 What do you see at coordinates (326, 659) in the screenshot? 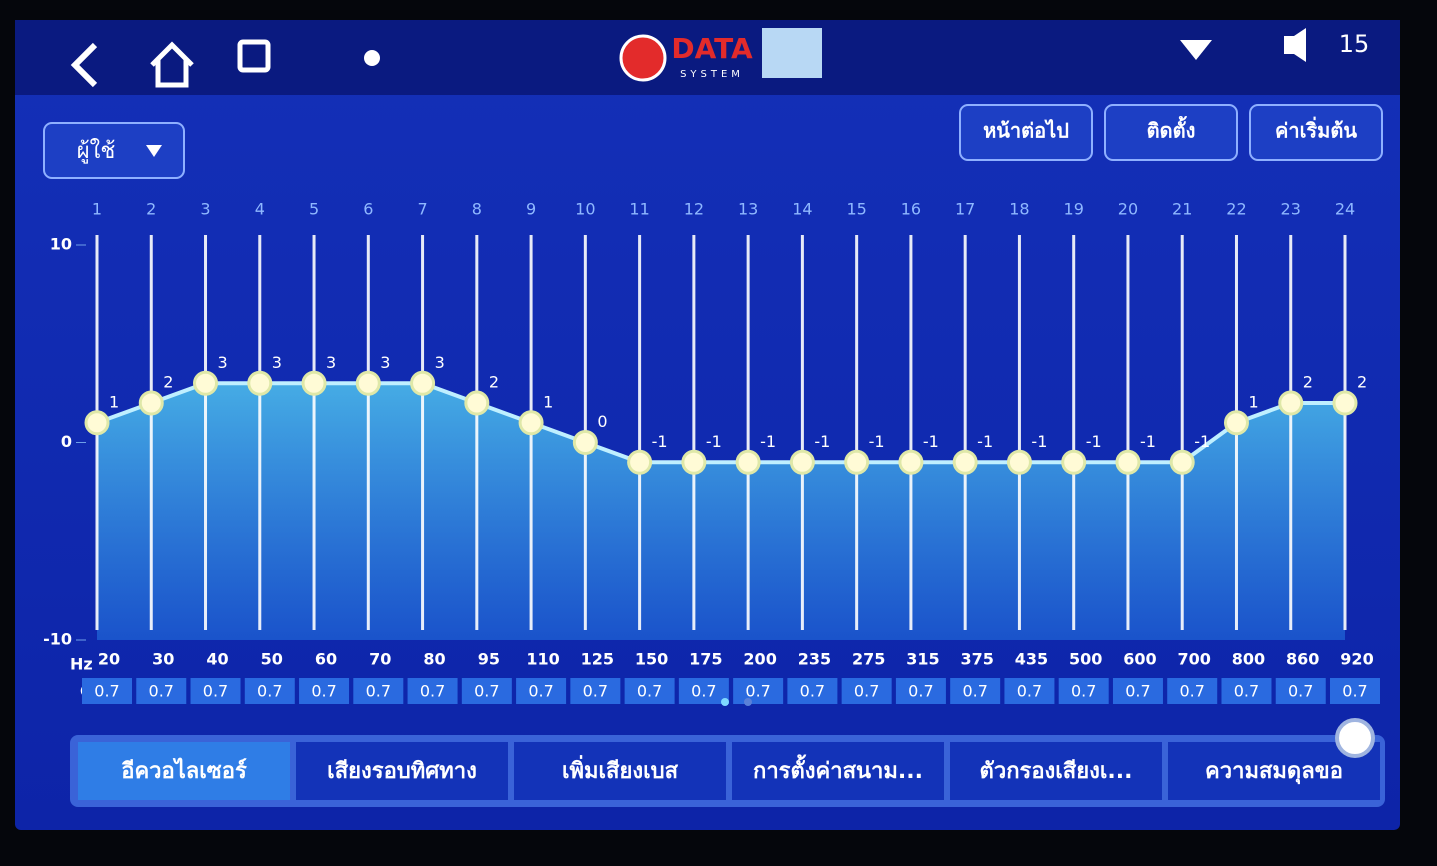
I see `x-tick-label: 60` at bounding box center [326, 659].